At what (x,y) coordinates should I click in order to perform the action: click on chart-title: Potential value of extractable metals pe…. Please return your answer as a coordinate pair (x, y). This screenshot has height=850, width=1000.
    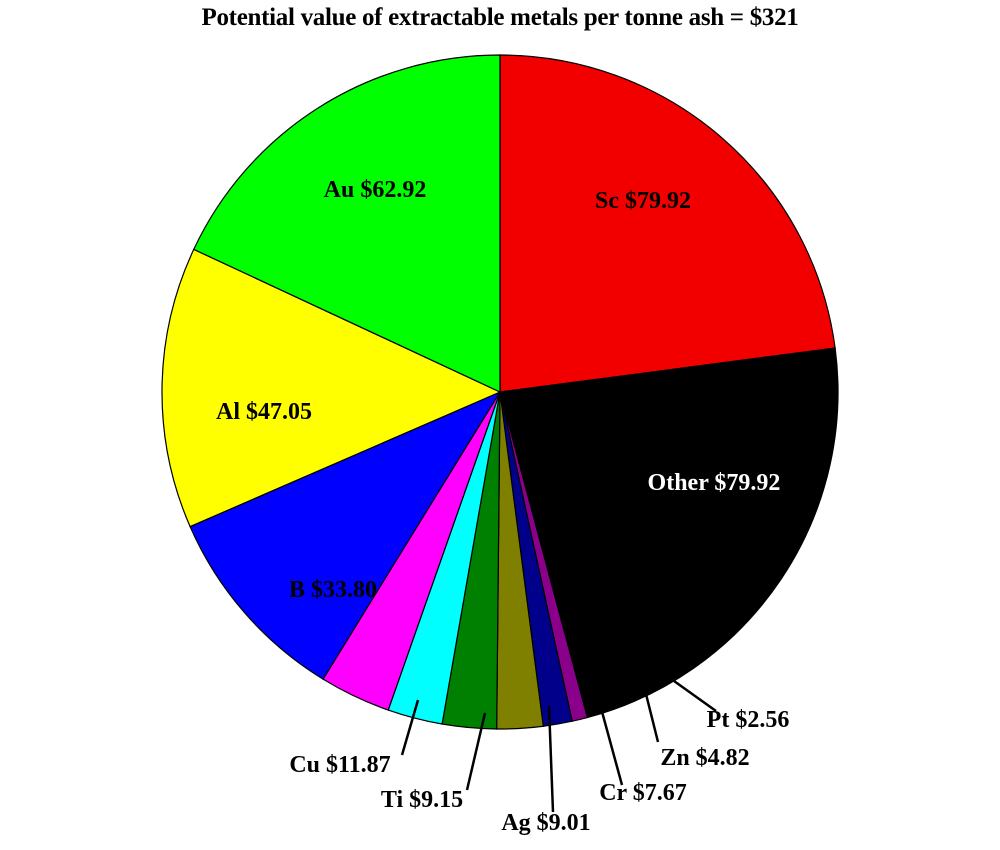
    Looking at the image, I should click on (500, 17).